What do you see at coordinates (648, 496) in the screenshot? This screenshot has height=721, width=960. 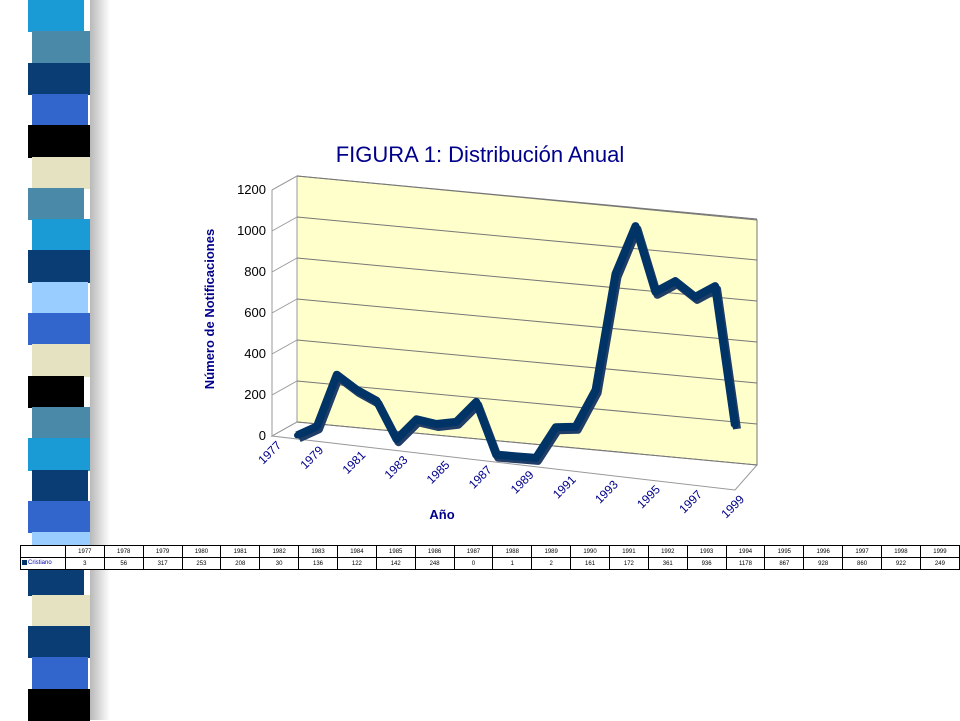 I see `x-tick-label: 1995` at bounding box center [648, 496].